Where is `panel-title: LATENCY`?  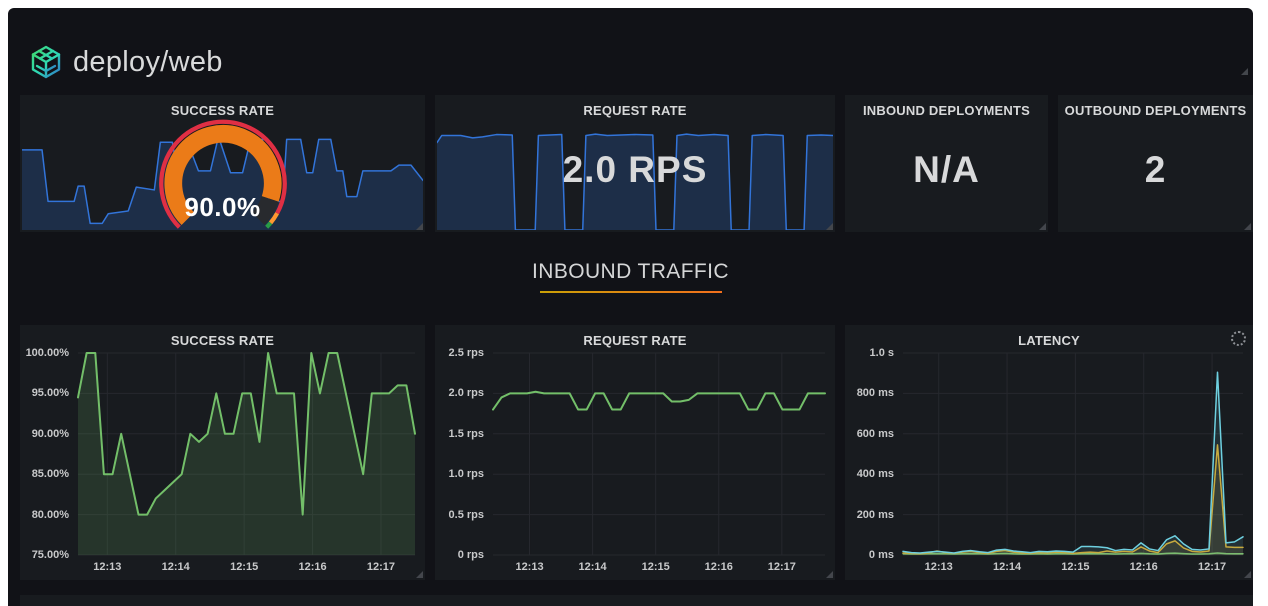
panel-title: LATENCY is located at coordinates (1049, 340).